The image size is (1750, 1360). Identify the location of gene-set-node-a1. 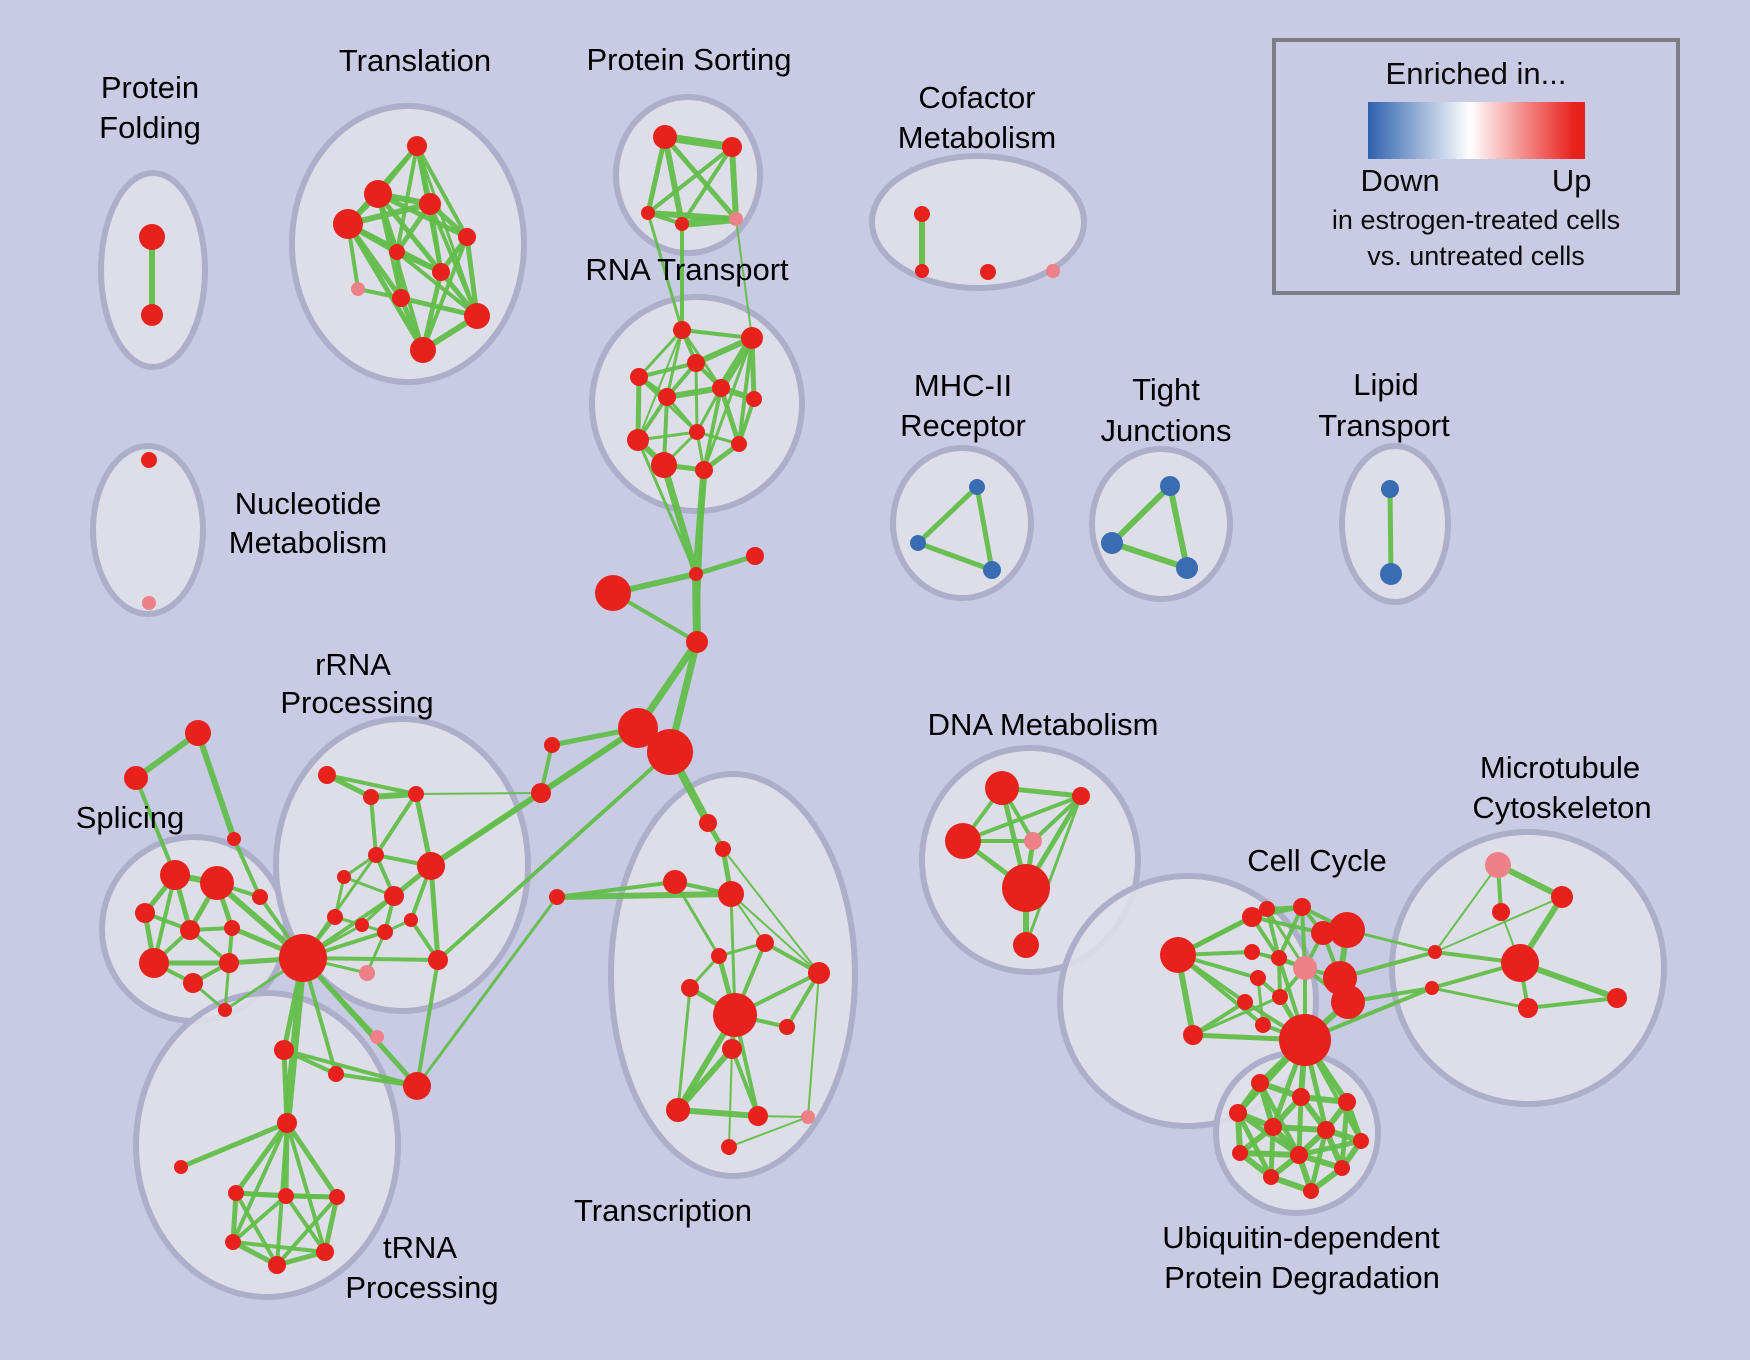
(198, 733).